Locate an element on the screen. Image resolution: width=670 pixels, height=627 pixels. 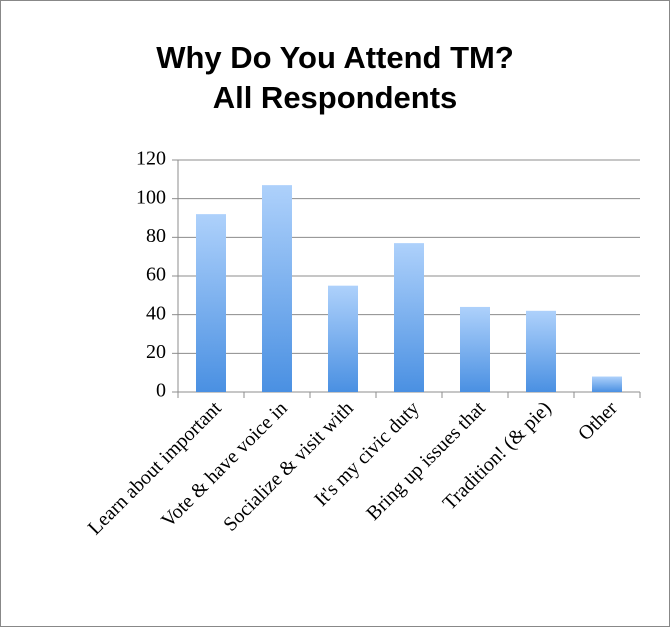
y-tick-label: 60 is located at coordinates (156, 275).